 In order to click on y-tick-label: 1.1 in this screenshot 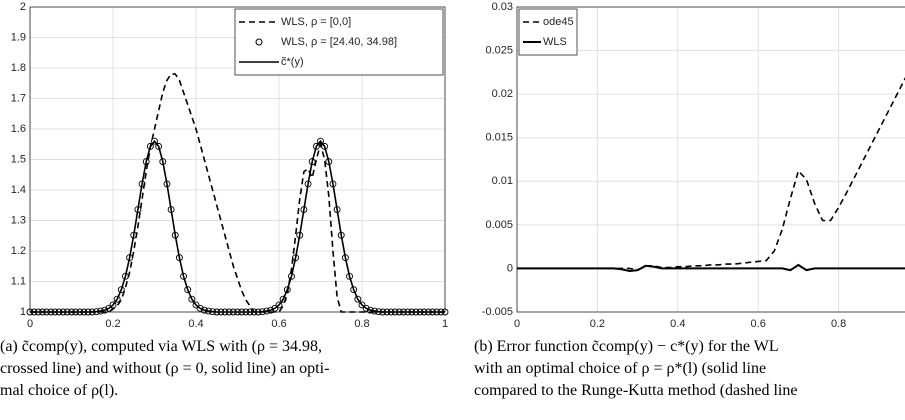, I will do `click(18, 281)`.